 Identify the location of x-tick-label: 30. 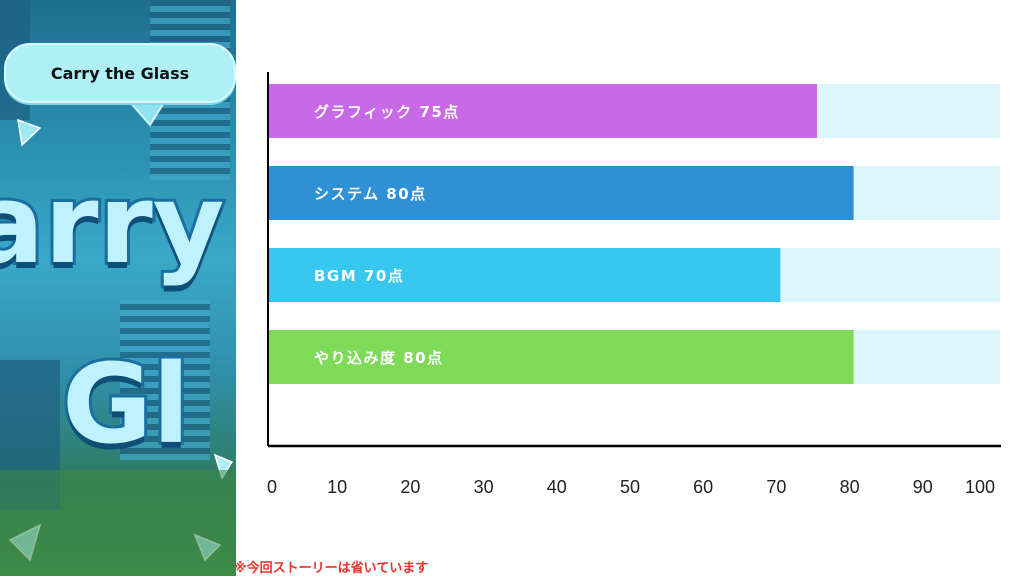
(484, 487).